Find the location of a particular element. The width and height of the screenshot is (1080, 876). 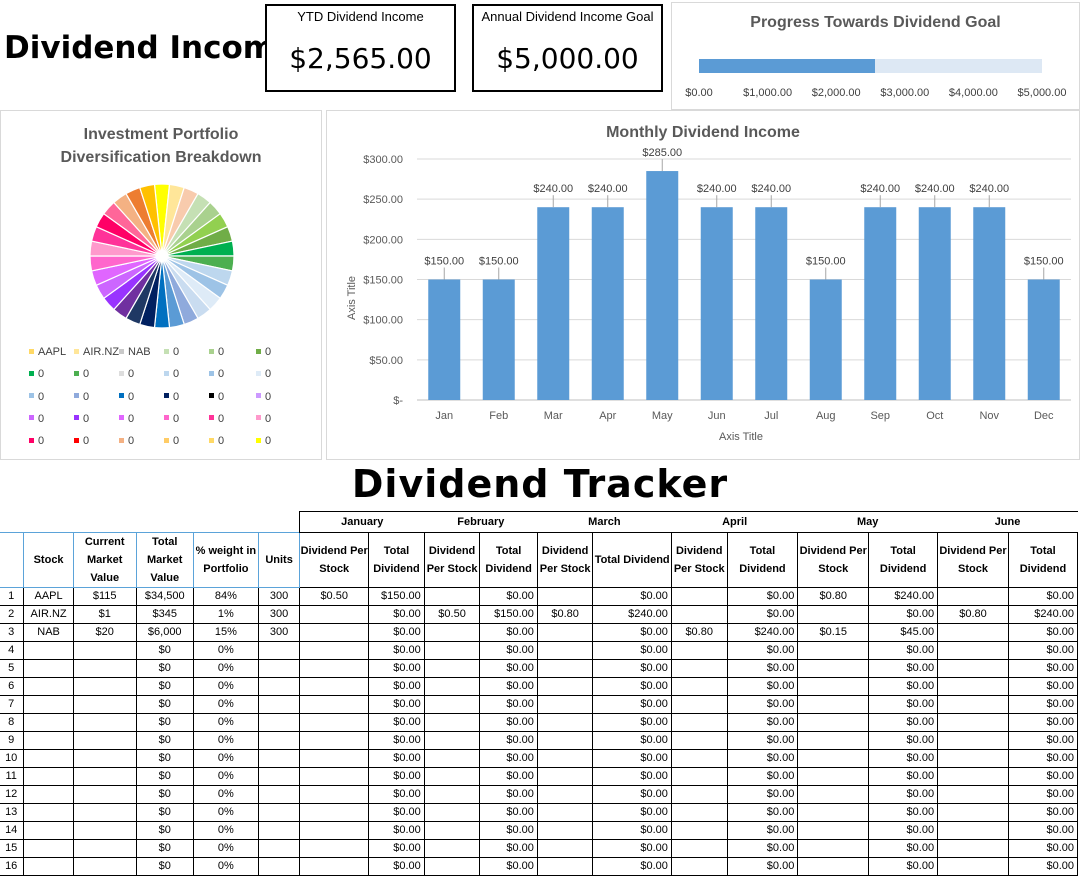

bar-apr is located at coordinates (607, 303).